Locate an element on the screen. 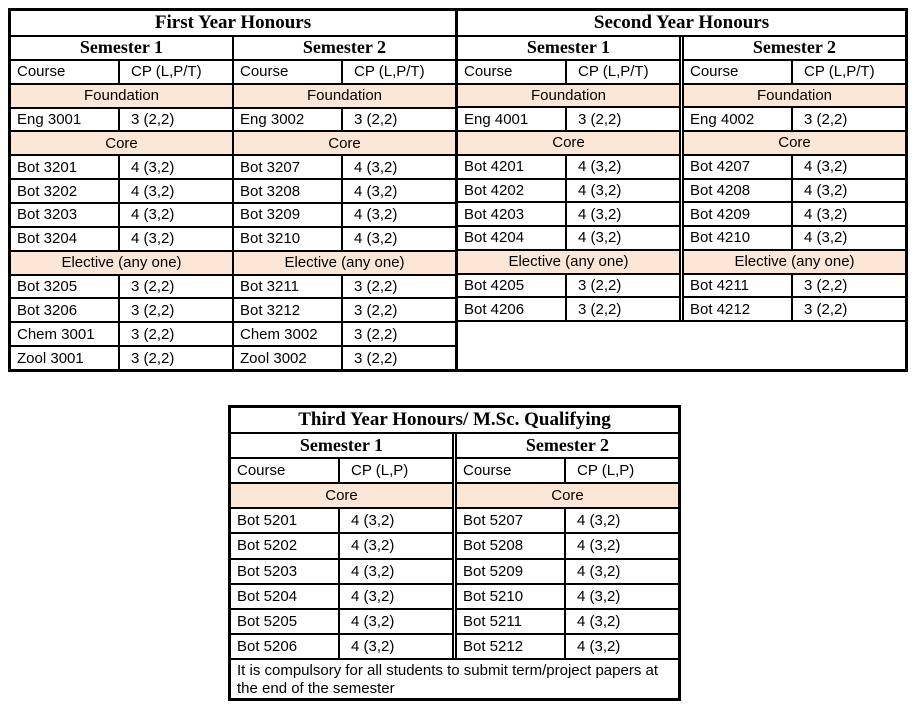 Image resolution: width=915 pixels, height=708 pixels. course-code-cell: Bot 3207 is located at coordinates (270, 167).